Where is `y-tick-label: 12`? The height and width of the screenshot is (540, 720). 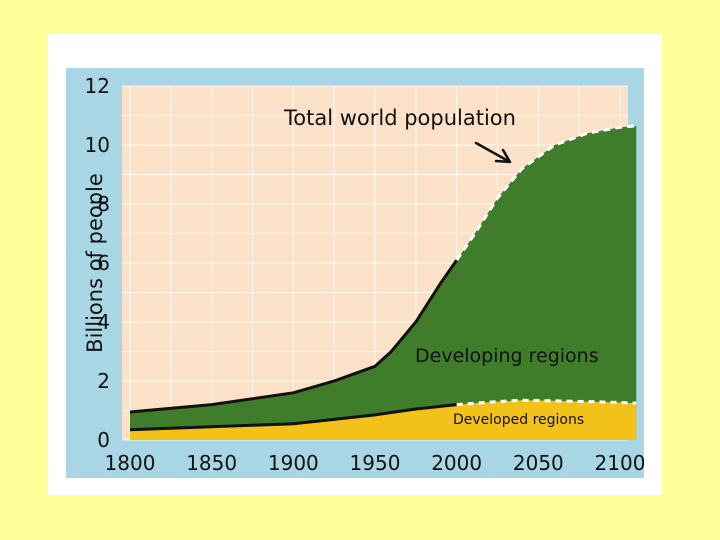 y-tick-label: 12 is located at coordinates (97, 86).